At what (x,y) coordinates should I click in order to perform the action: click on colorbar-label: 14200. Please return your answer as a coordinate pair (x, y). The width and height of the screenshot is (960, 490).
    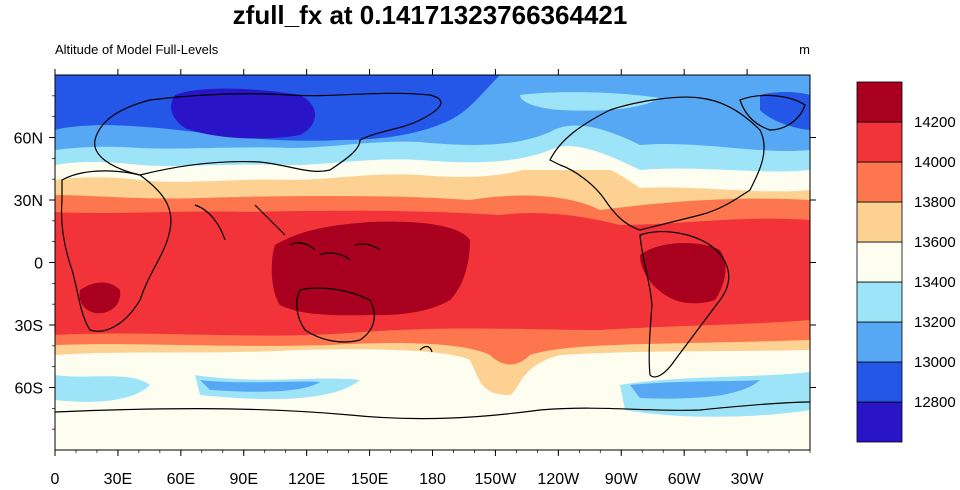
    Looking at the image, I should click on (935, 122).